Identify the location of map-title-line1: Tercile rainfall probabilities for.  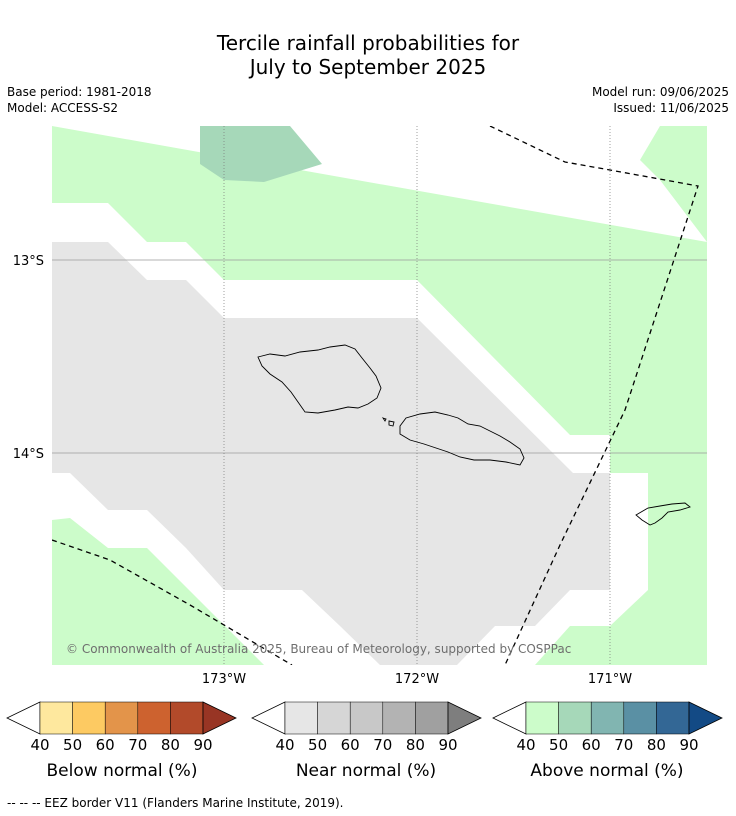
(368, 43).